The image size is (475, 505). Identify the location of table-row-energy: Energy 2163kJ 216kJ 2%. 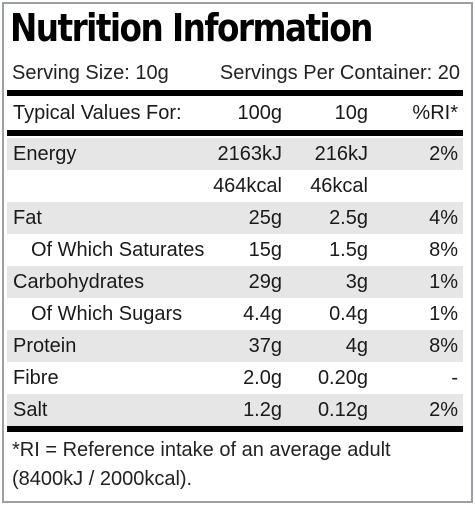
(235, 154).